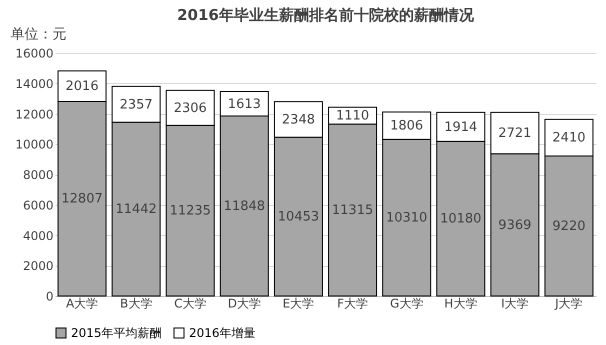 This screenshot has width=606, height=345. What do you see at coordinates (352, 303) in the screenshot?
I see `x-tick-label: F大学` at bounding box center [352, 303].